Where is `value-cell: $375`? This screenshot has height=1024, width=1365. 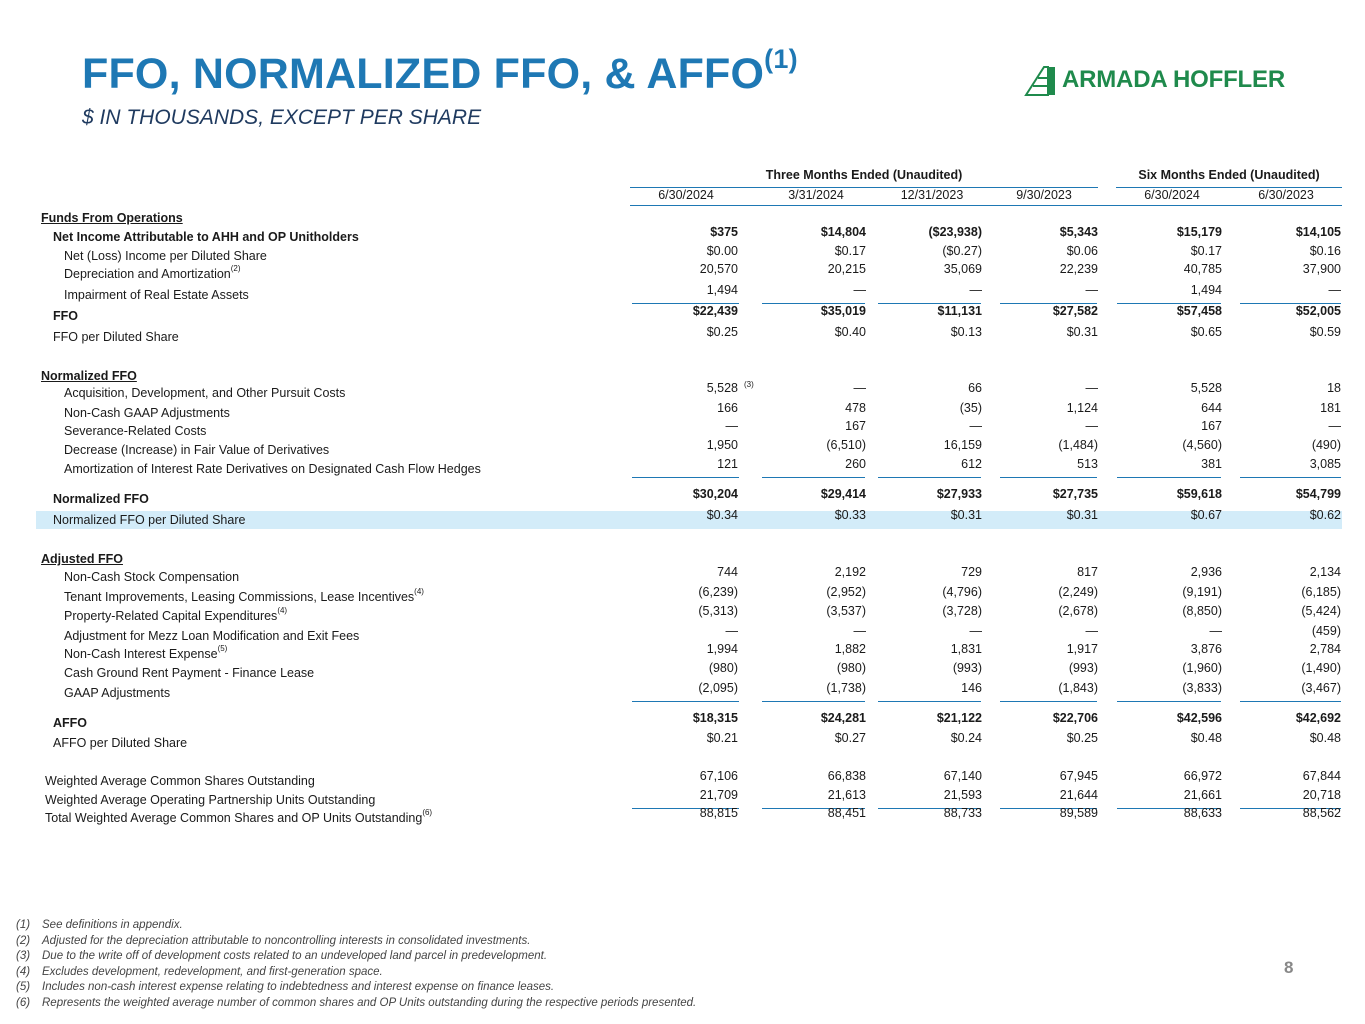 value-cell: $375 is located at coordinates (724, 232).